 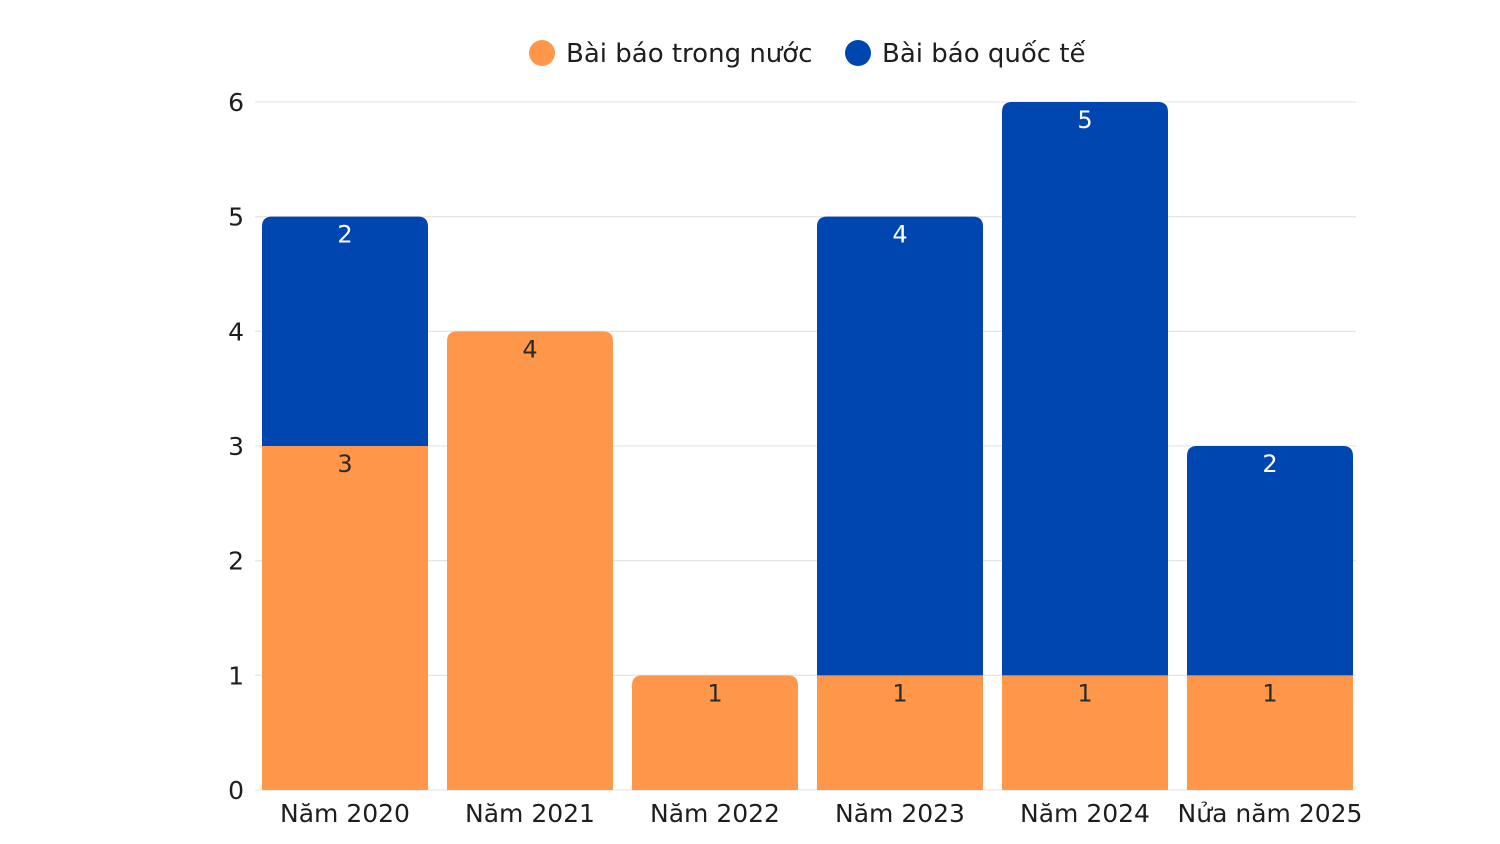 What do you see at coordinates (984, 54) in the screenshot?
I see `legend-label: Bài báo quốc tế` at bounding box center [984, 54].